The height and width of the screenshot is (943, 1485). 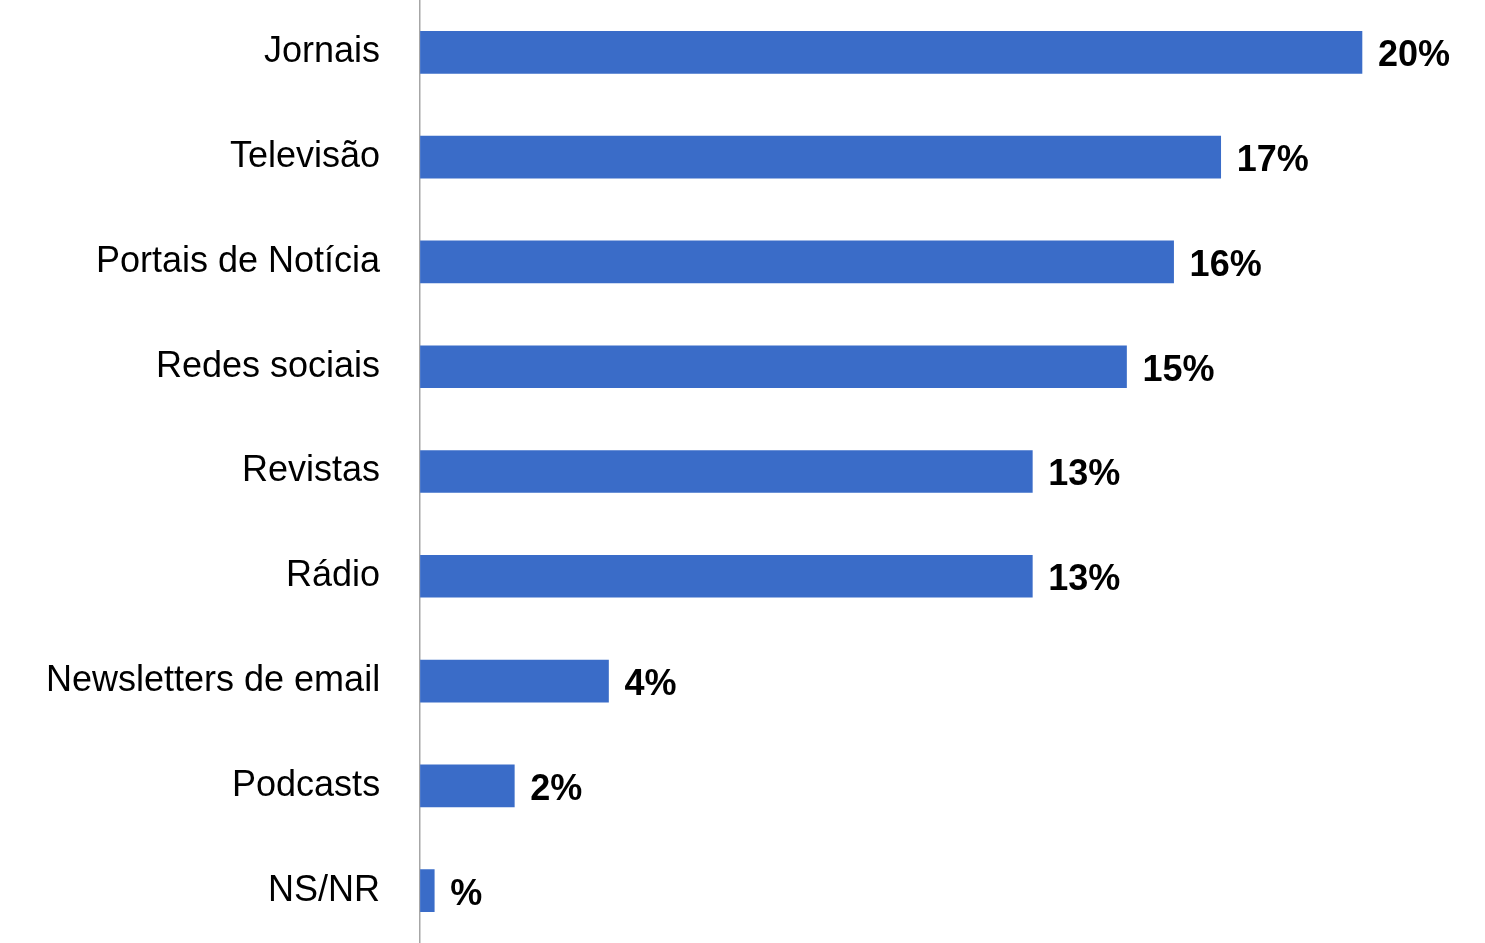 I want to click on y-tick-label: Rádio, so click(x=333, y=574).